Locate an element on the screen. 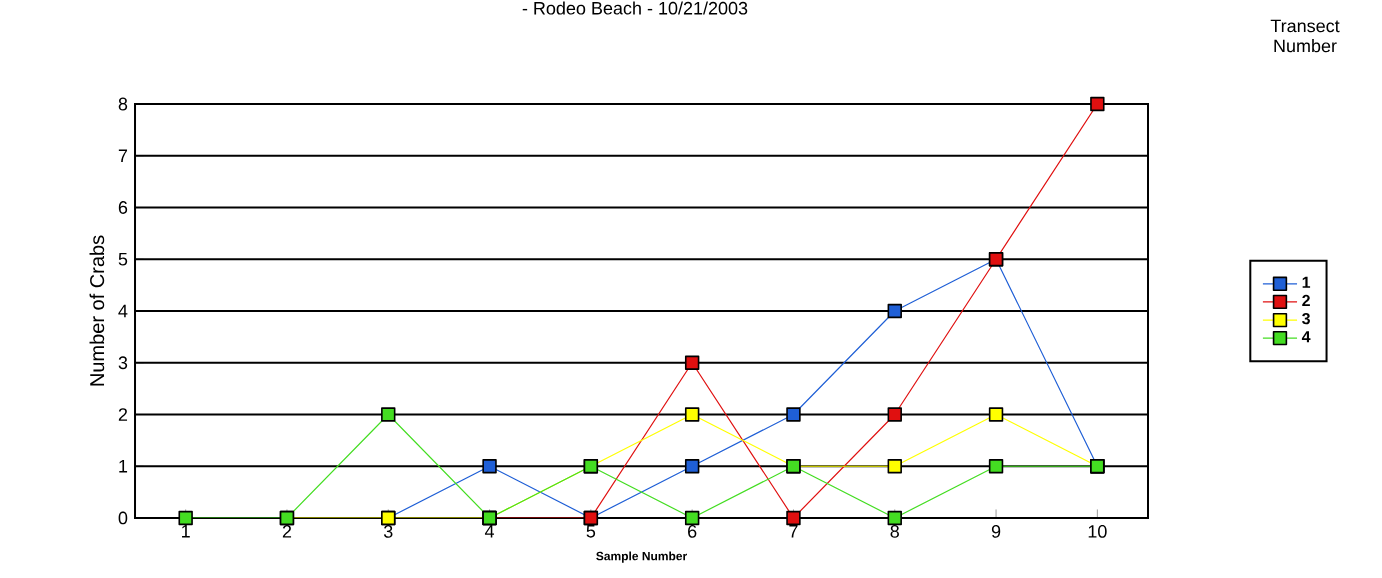 This screenshot has height=578, width=1382. legend-title: Transect Number is located at coordinates (1305, 36).